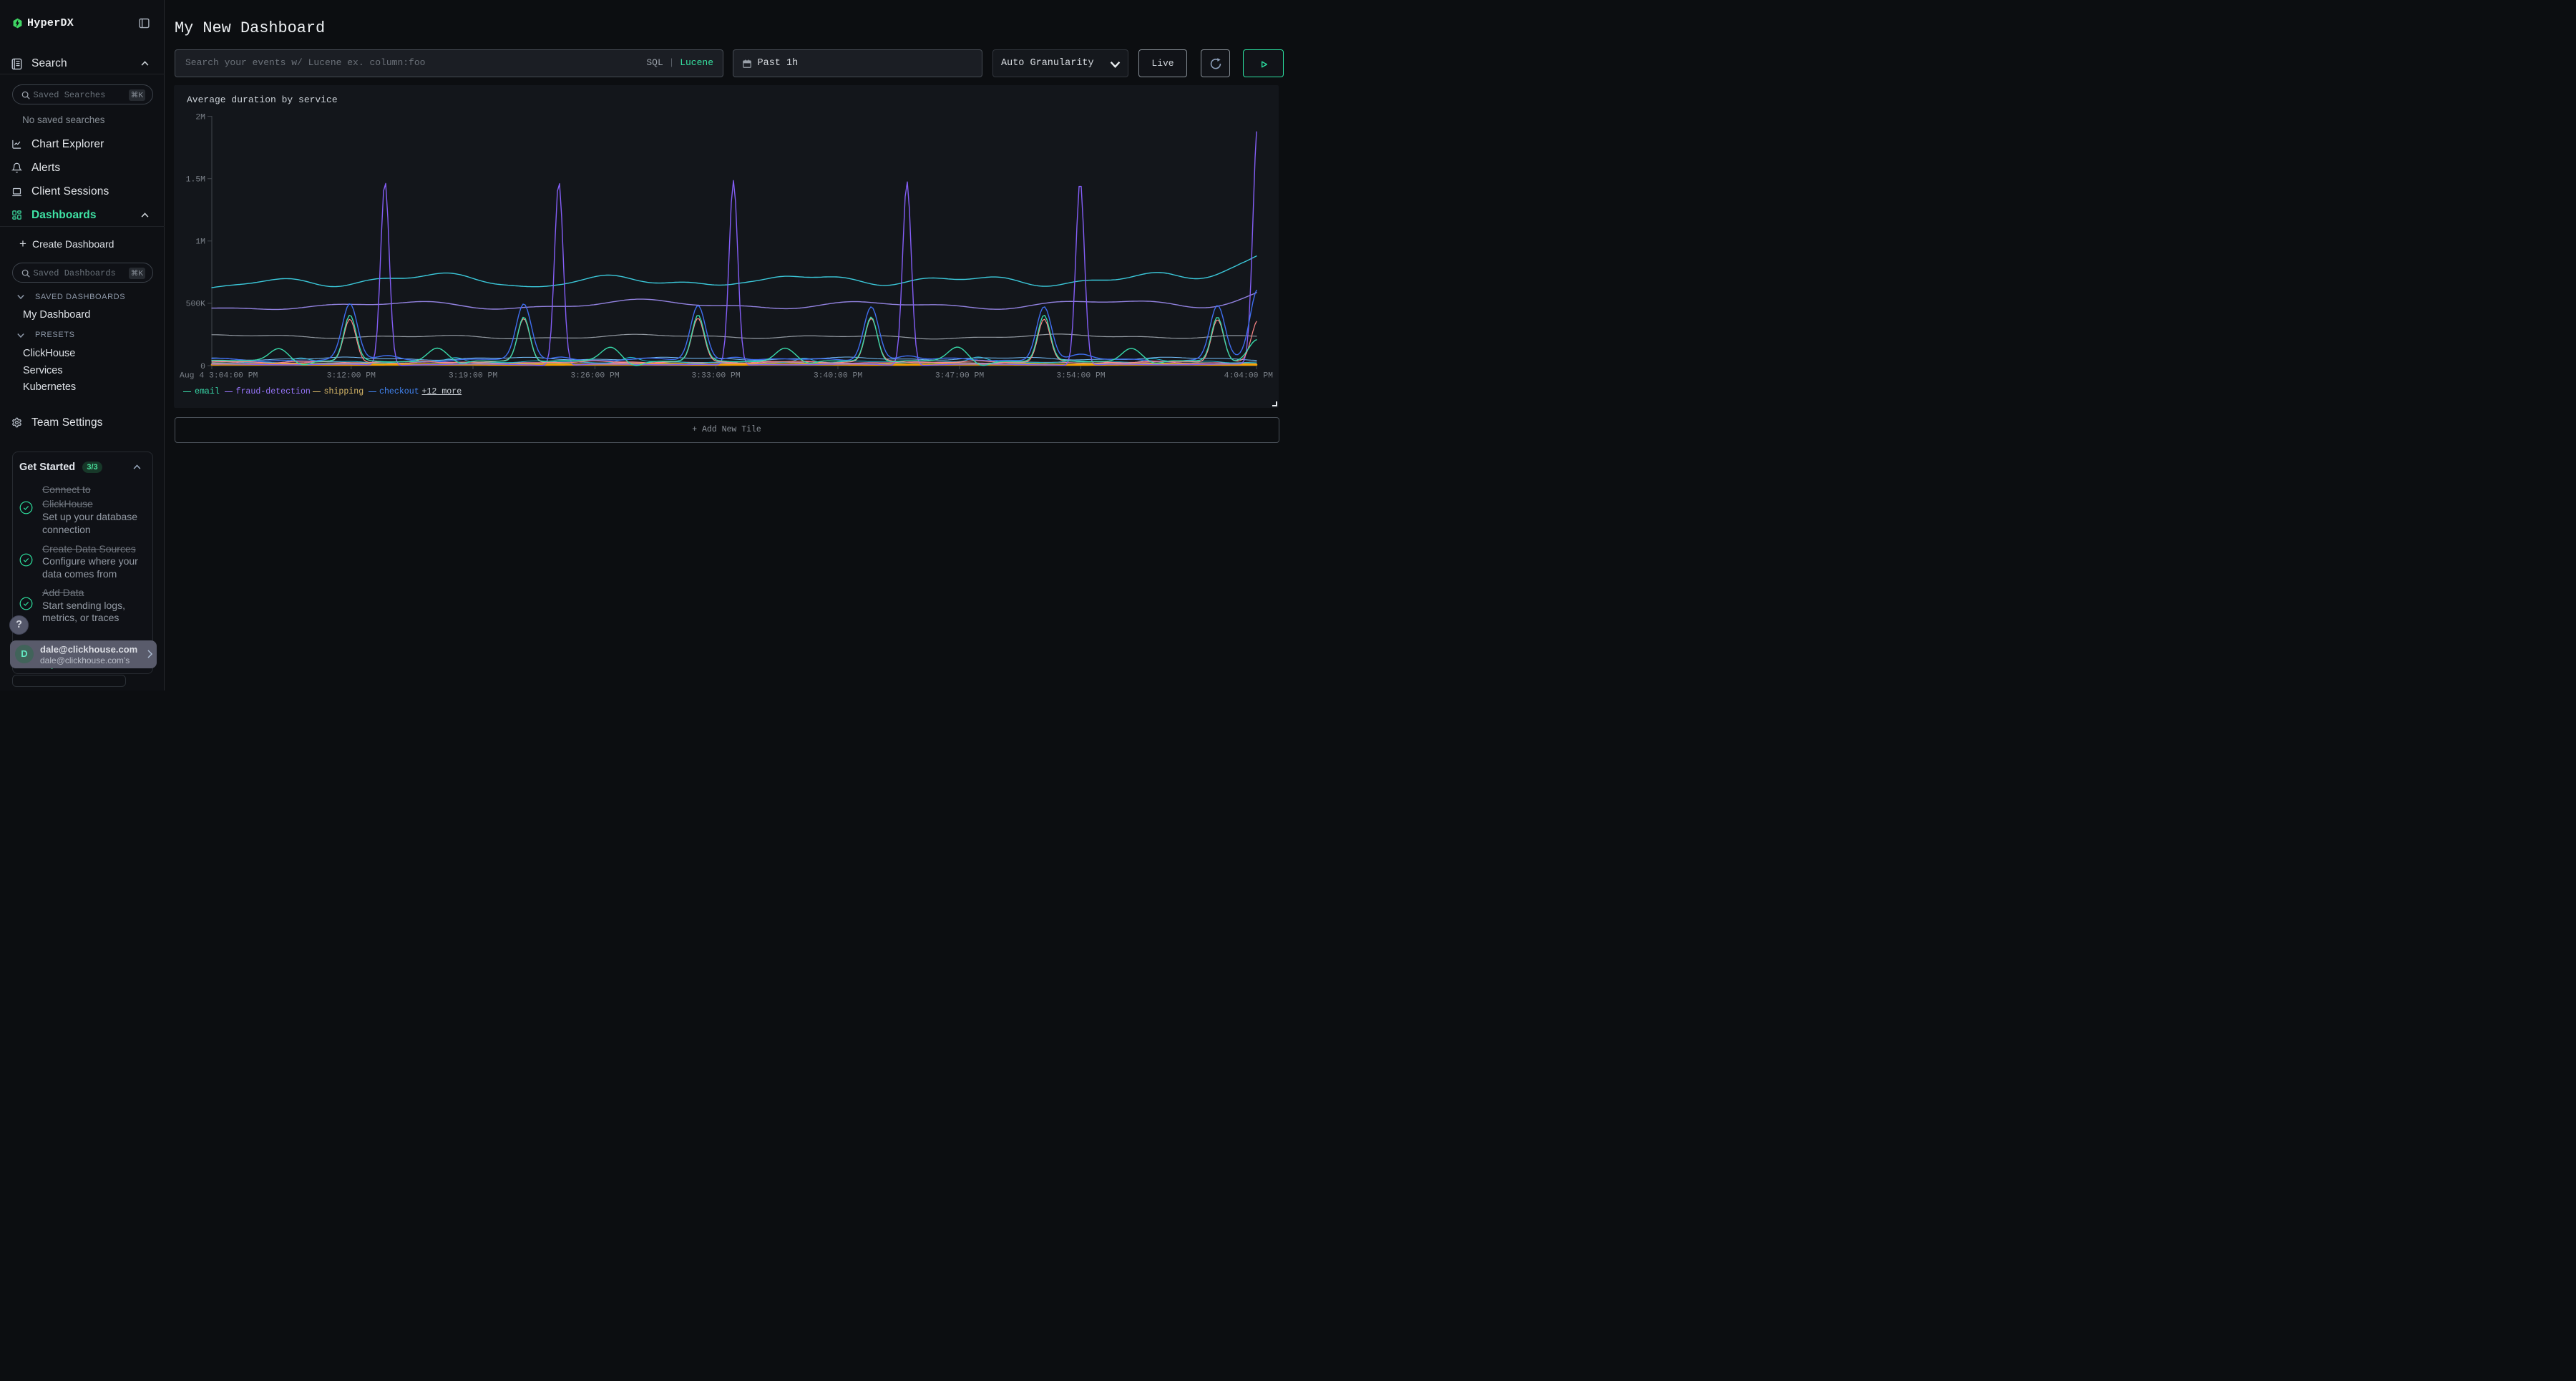  I want to click on svg-text: 3:54:00 PM, so click(1081, 376).